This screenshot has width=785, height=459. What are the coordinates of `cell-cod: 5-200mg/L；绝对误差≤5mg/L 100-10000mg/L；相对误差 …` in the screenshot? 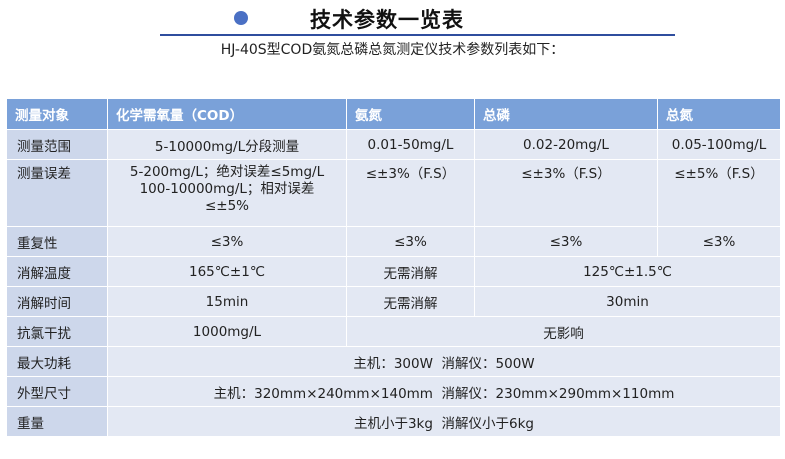 It's located at (227, 193).